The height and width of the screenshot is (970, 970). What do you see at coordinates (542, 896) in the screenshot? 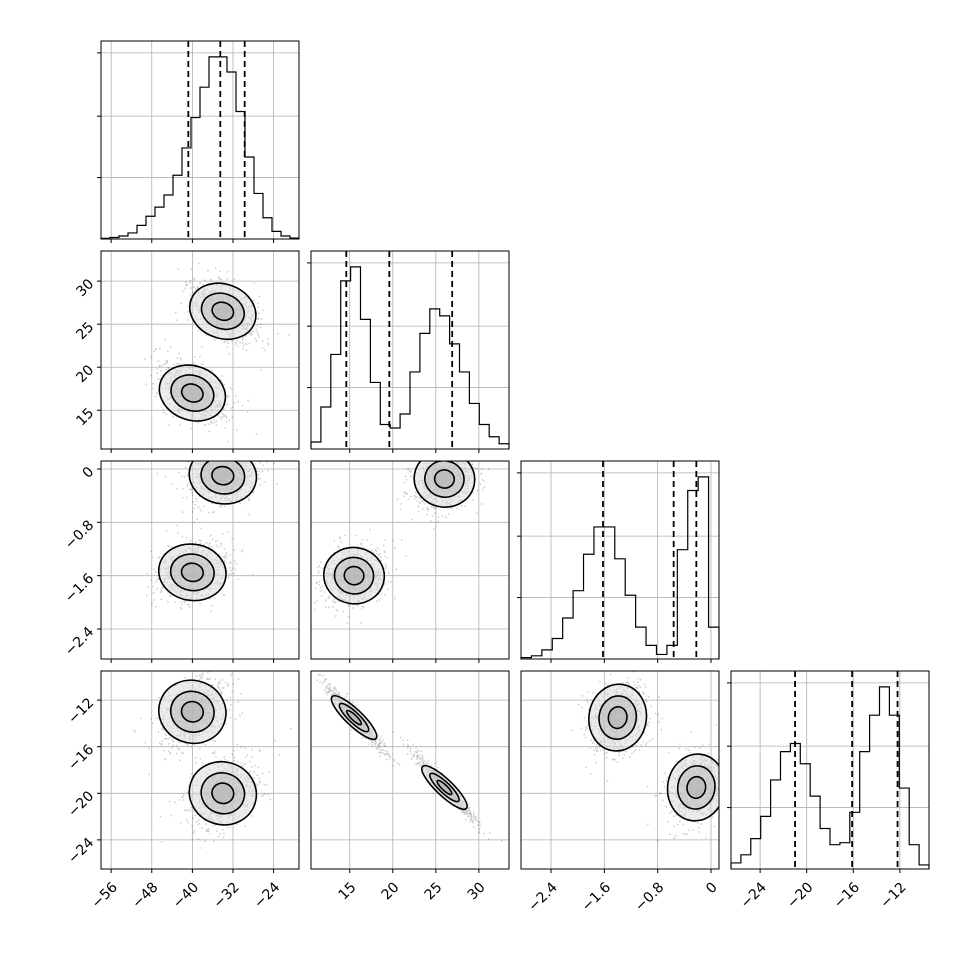
I see `x-tick-label: −2.4` at bounding box center [542, 896].